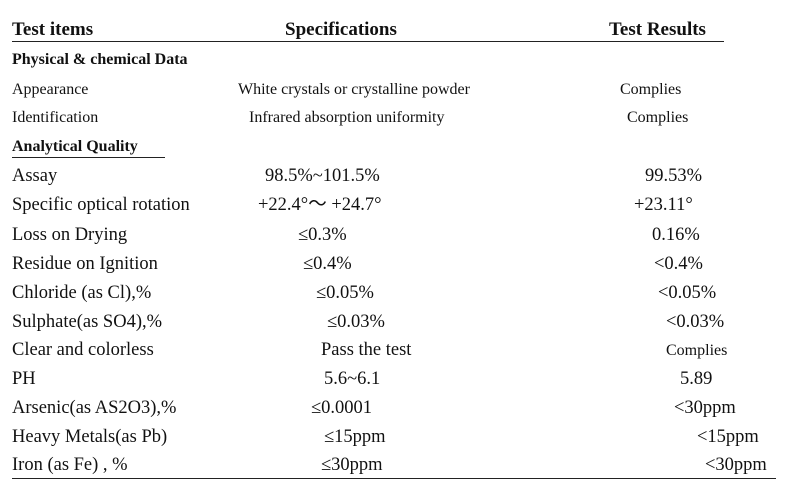  What do you see at coordinates (687, 293) in the screenshot?
I see `row-result: <0.05%` at bounding box center [687, 293].